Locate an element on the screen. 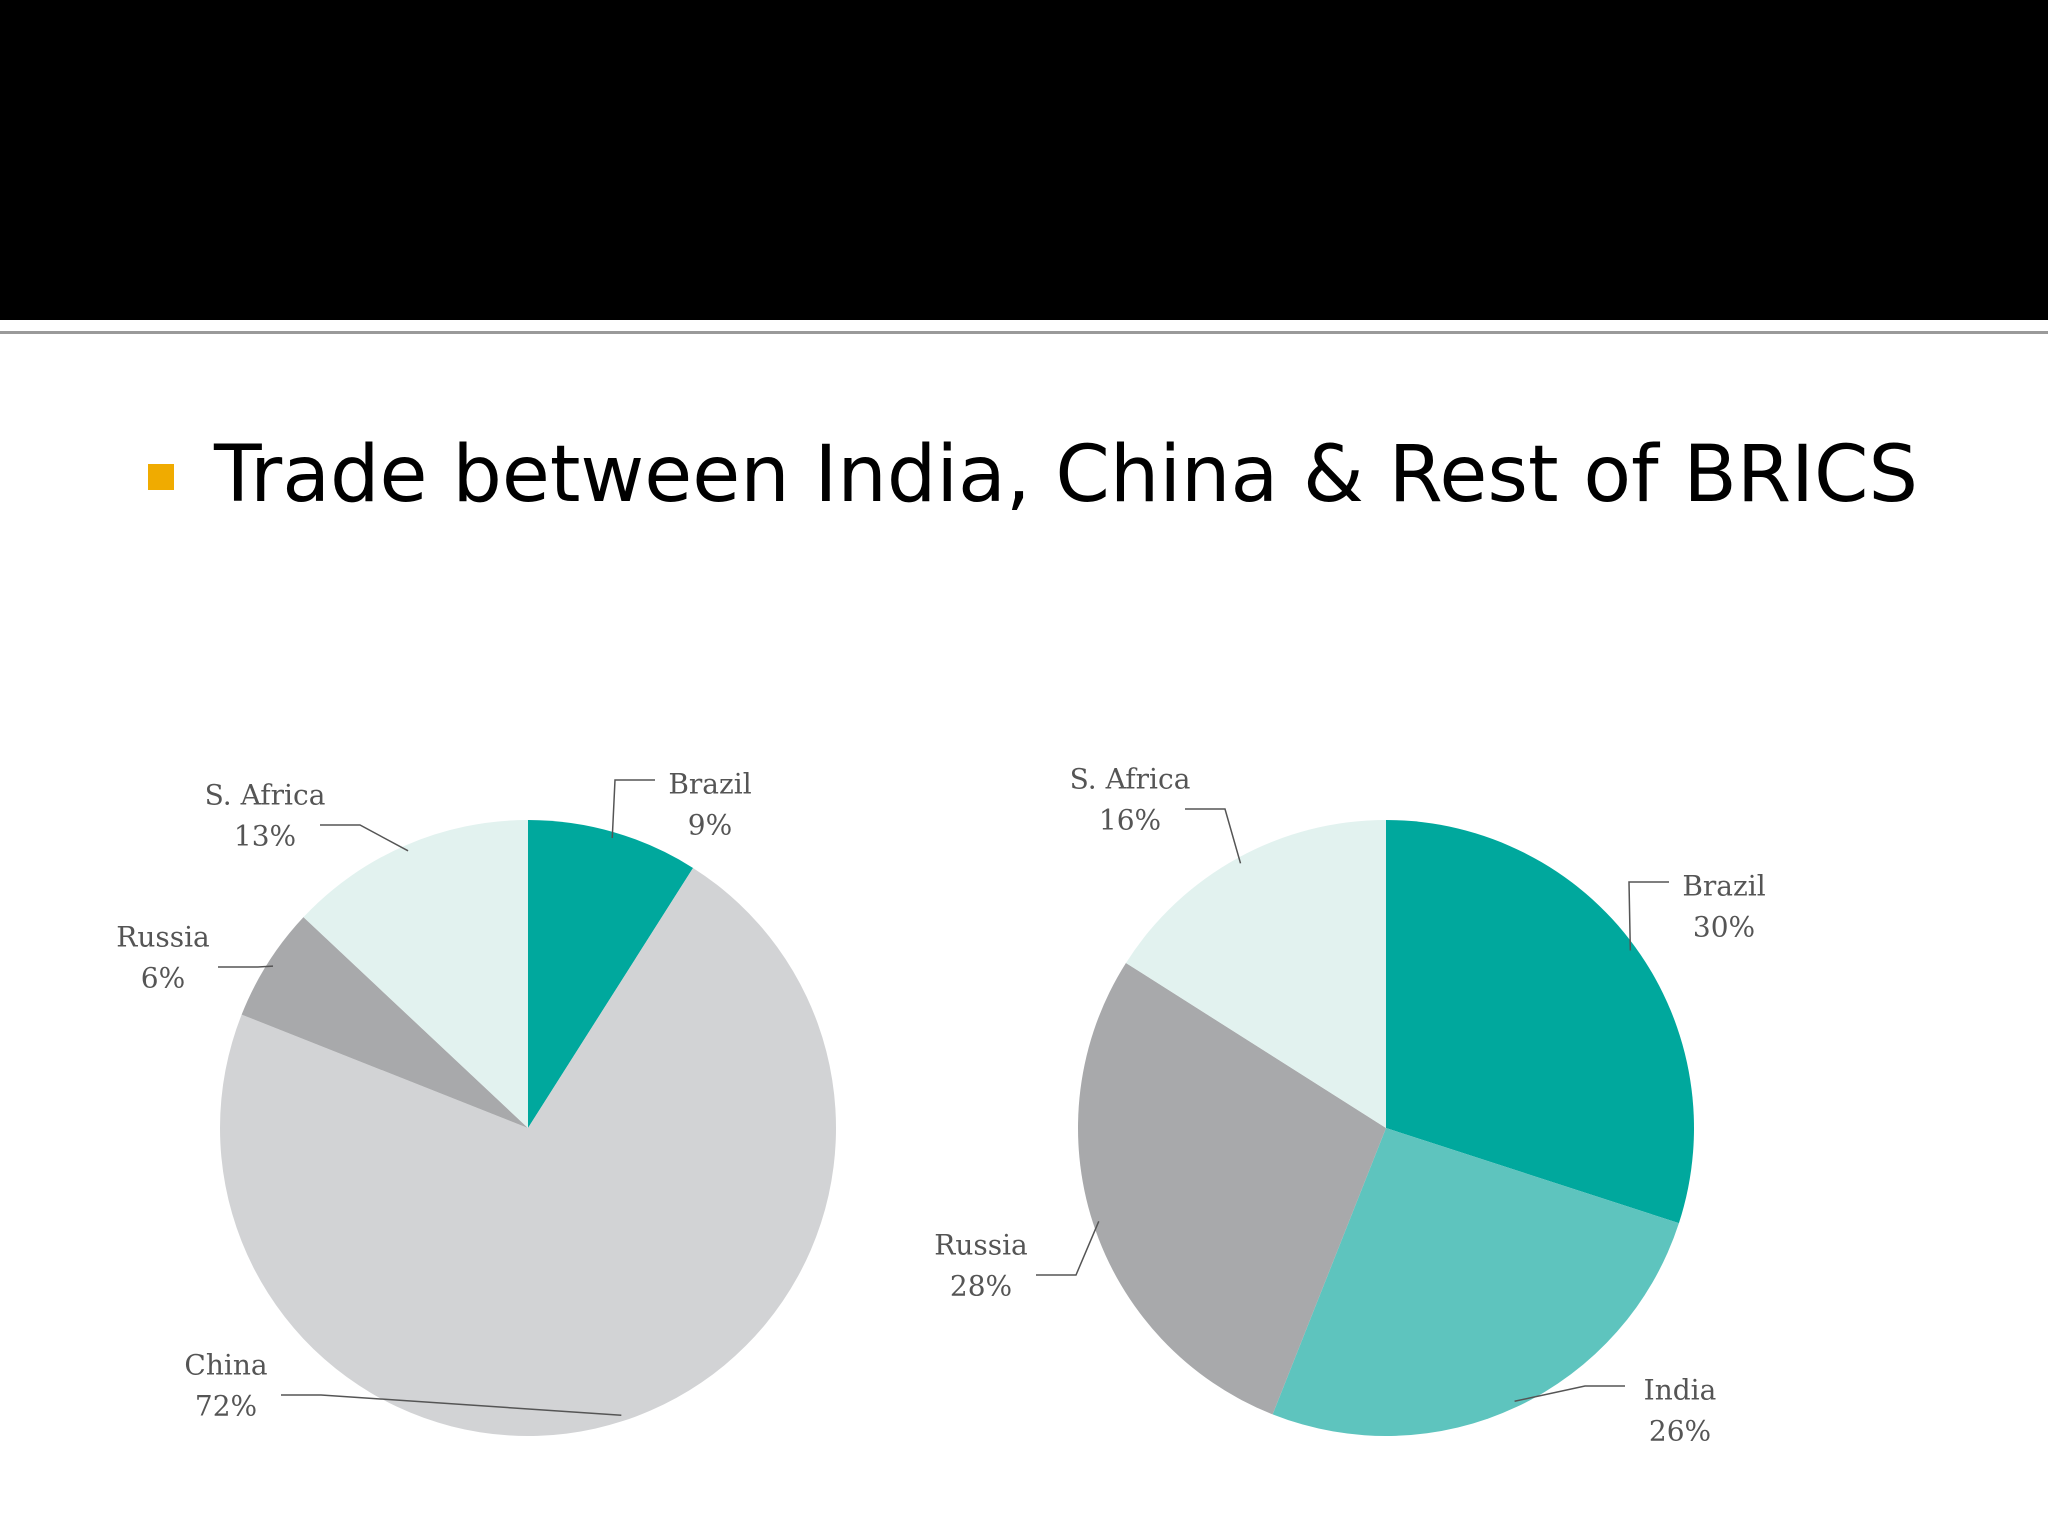  slice-value: 26% is located at coordinates (1680, 1431).